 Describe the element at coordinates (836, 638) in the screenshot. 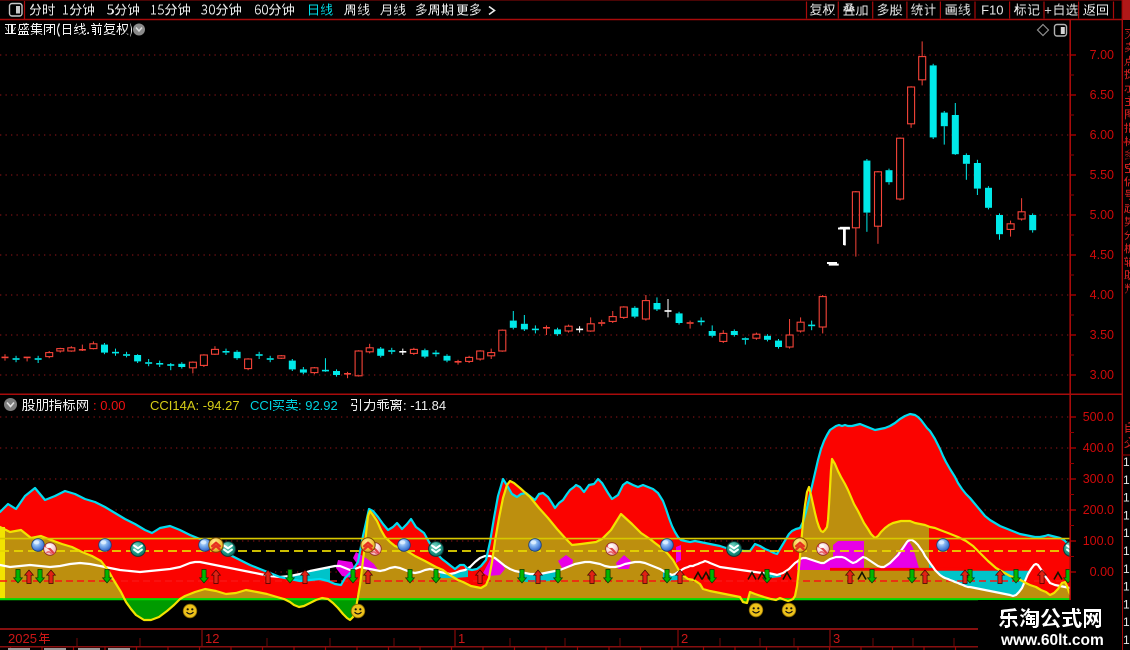

I see `svg-text: 3` at that location.